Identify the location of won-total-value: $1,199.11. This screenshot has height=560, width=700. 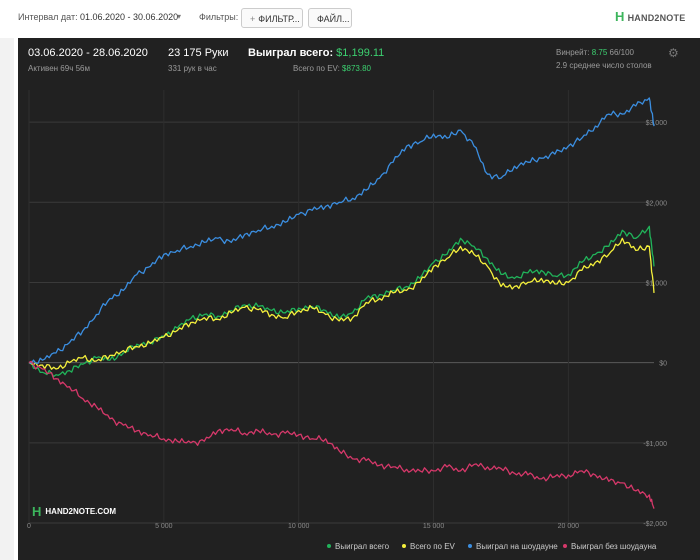
(360, 53).